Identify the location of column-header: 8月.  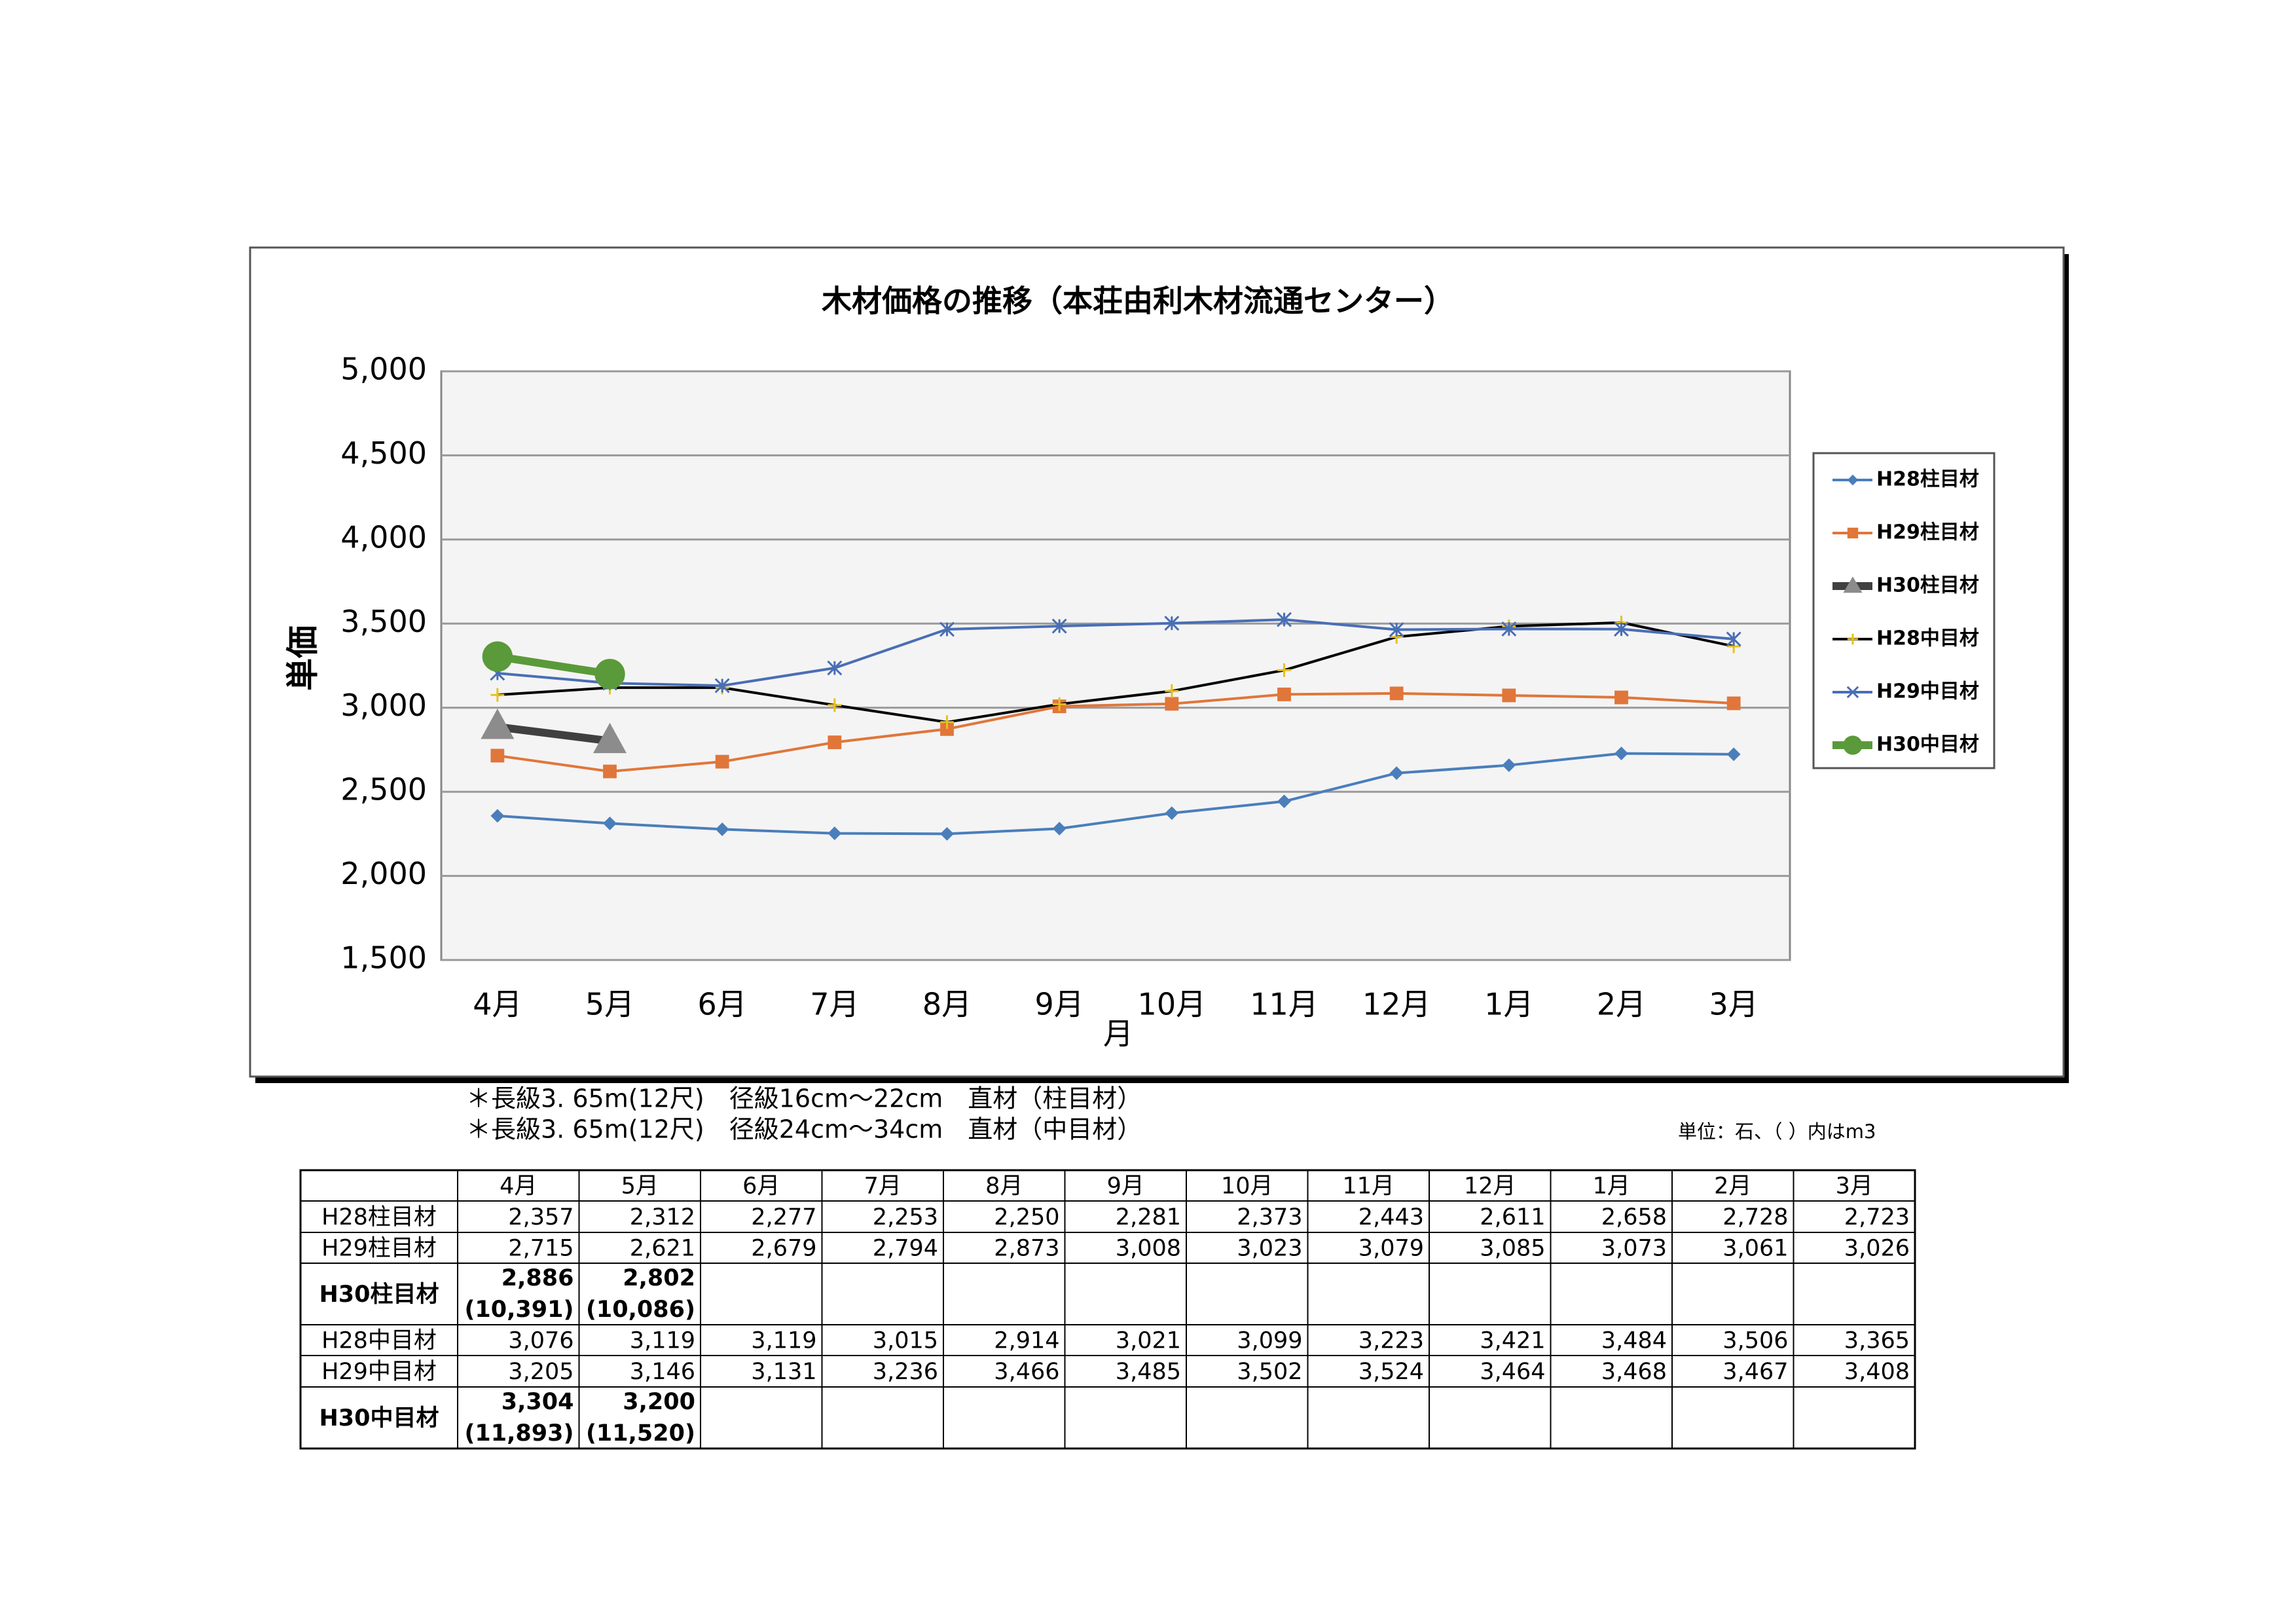
(1004, 1186).